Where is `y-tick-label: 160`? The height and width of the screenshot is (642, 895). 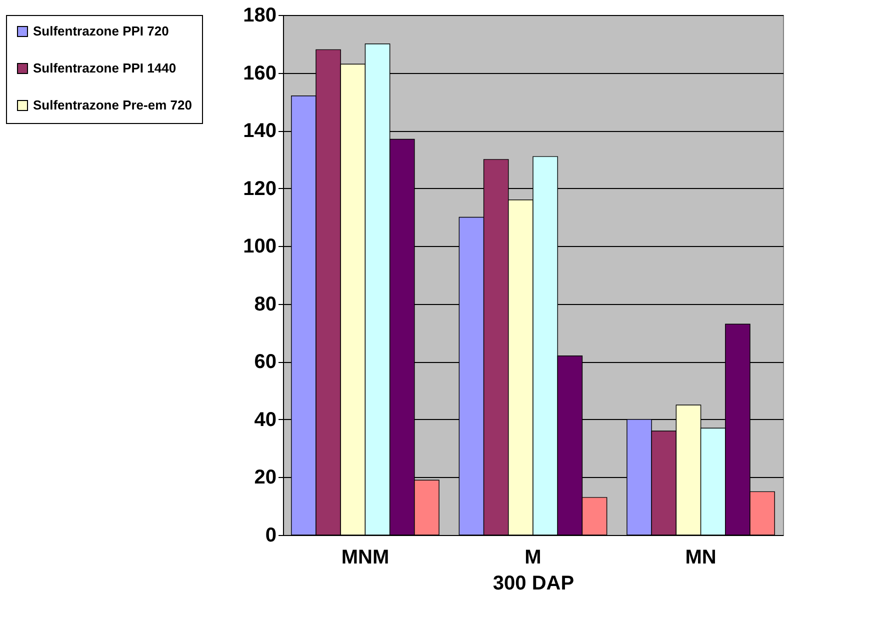 y-tick-label: 160 is located at coordinates (259, 73).